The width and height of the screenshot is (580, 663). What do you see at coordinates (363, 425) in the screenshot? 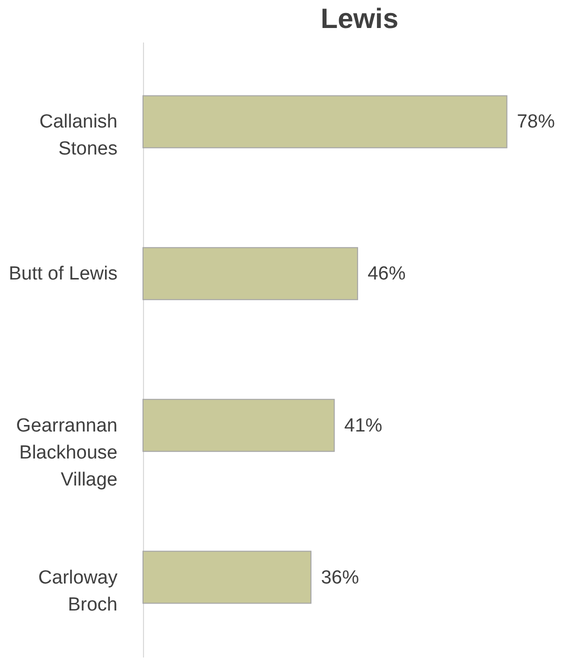
I see `data-label: 41%` at bounding box center [363, 425].